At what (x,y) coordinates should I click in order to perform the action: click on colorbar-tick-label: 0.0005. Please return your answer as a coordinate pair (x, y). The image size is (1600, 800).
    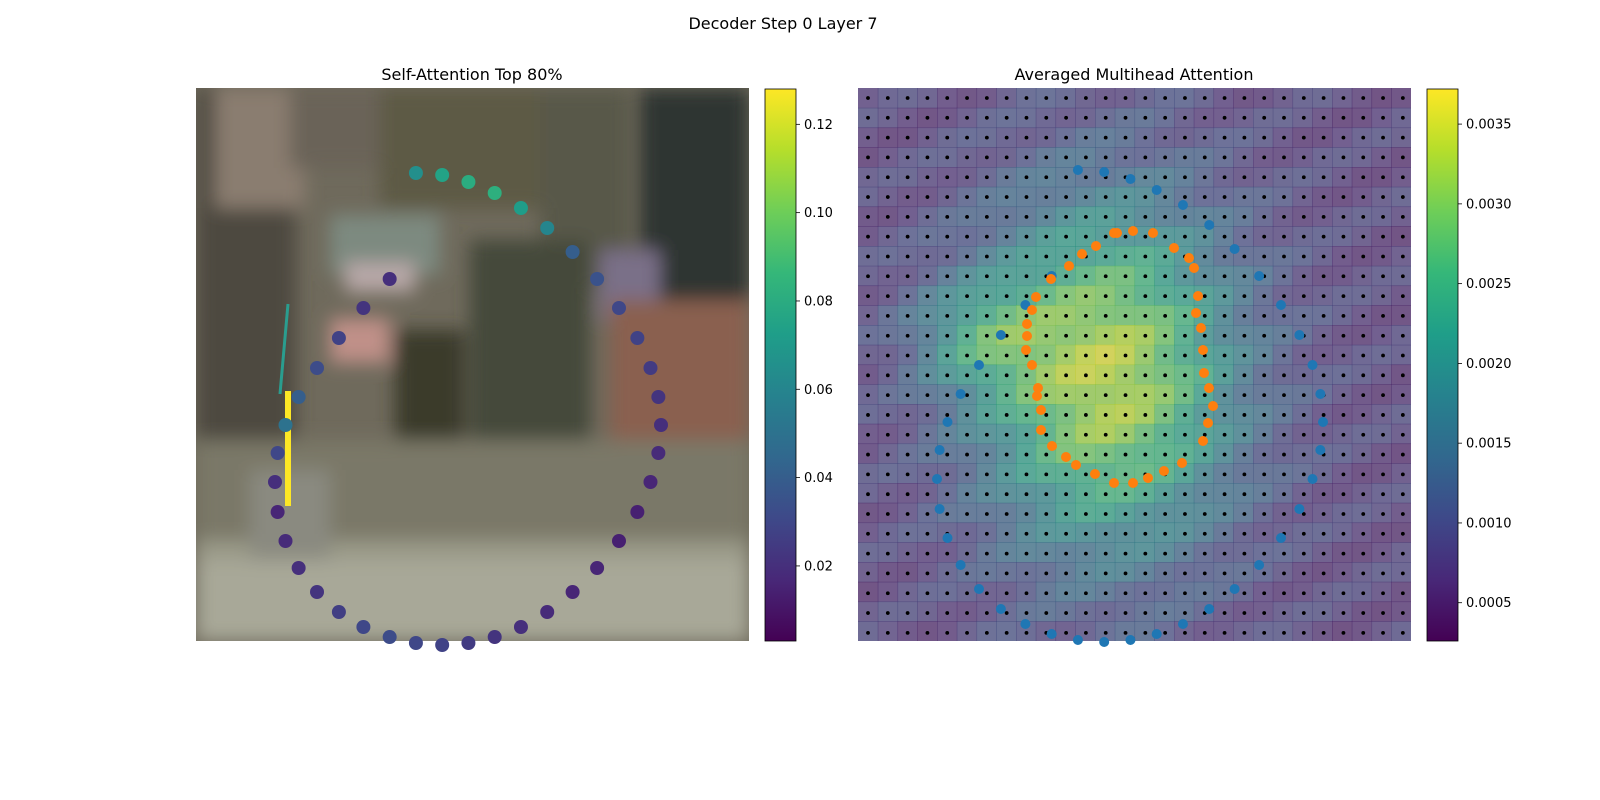
    Looking at the image, I should click on (1489, 603).